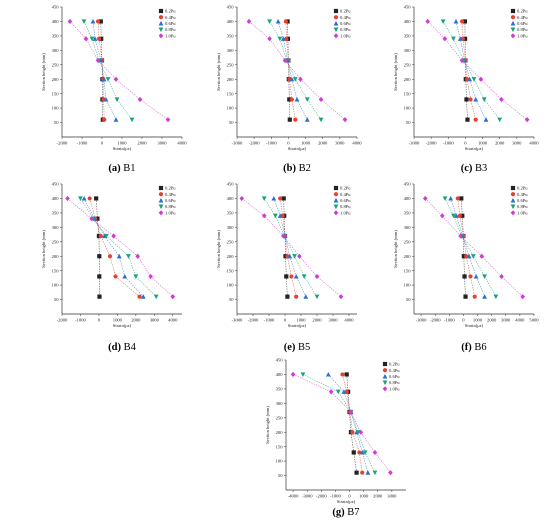  I want to click on y-tick-label: 200, so click(56, 256).